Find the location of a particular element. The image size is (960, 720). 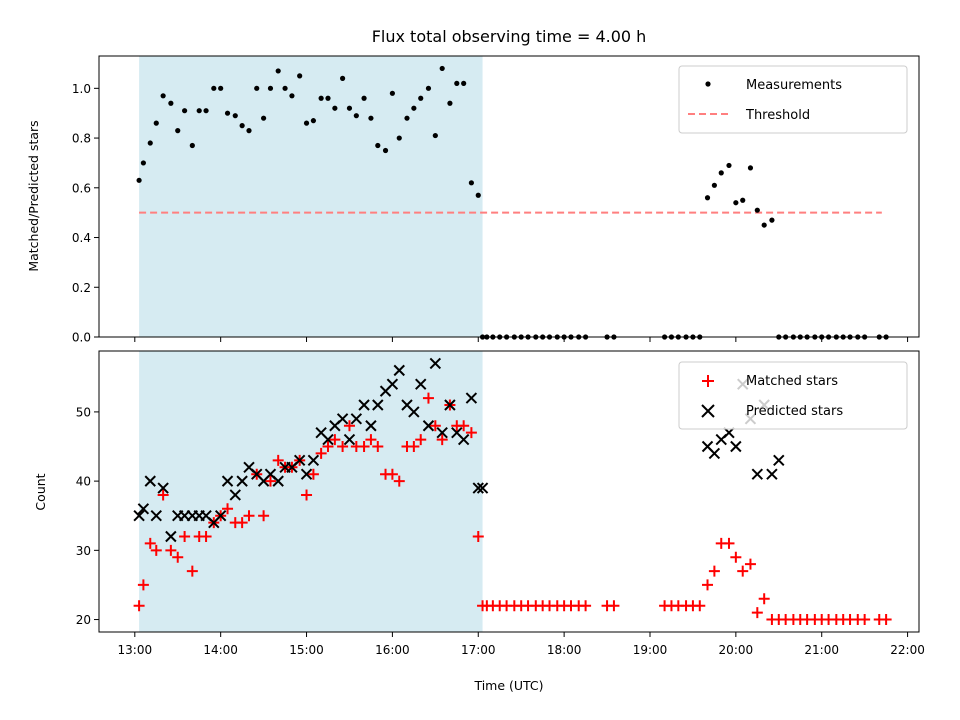

y-tick-label: 0.2 is located at coordinates (81, 288).